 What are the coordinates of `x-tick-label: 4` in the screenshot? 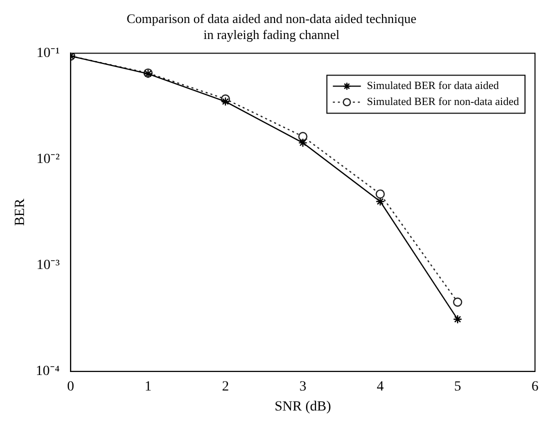 It's located at (380, 386).